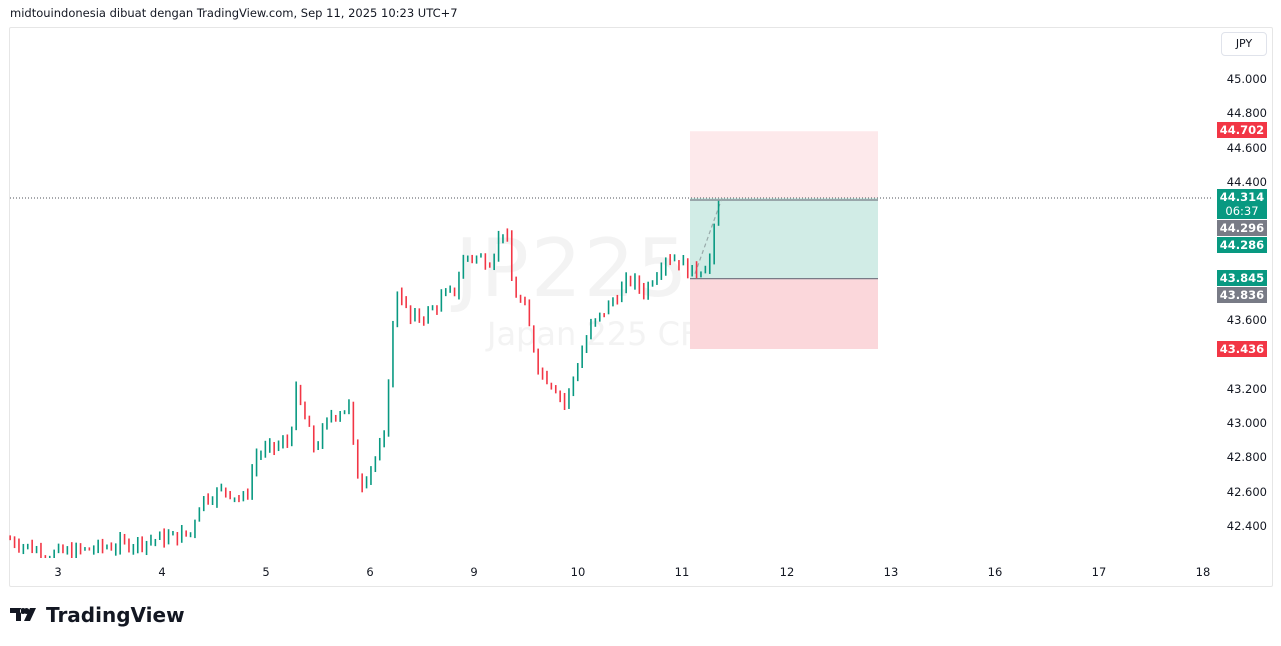 Image resolution: width=1281 pixels, height=646 pixels. Describe the element at coordinates (1203, 572) in the screenshot. I see `time-tick: 18` at that location.